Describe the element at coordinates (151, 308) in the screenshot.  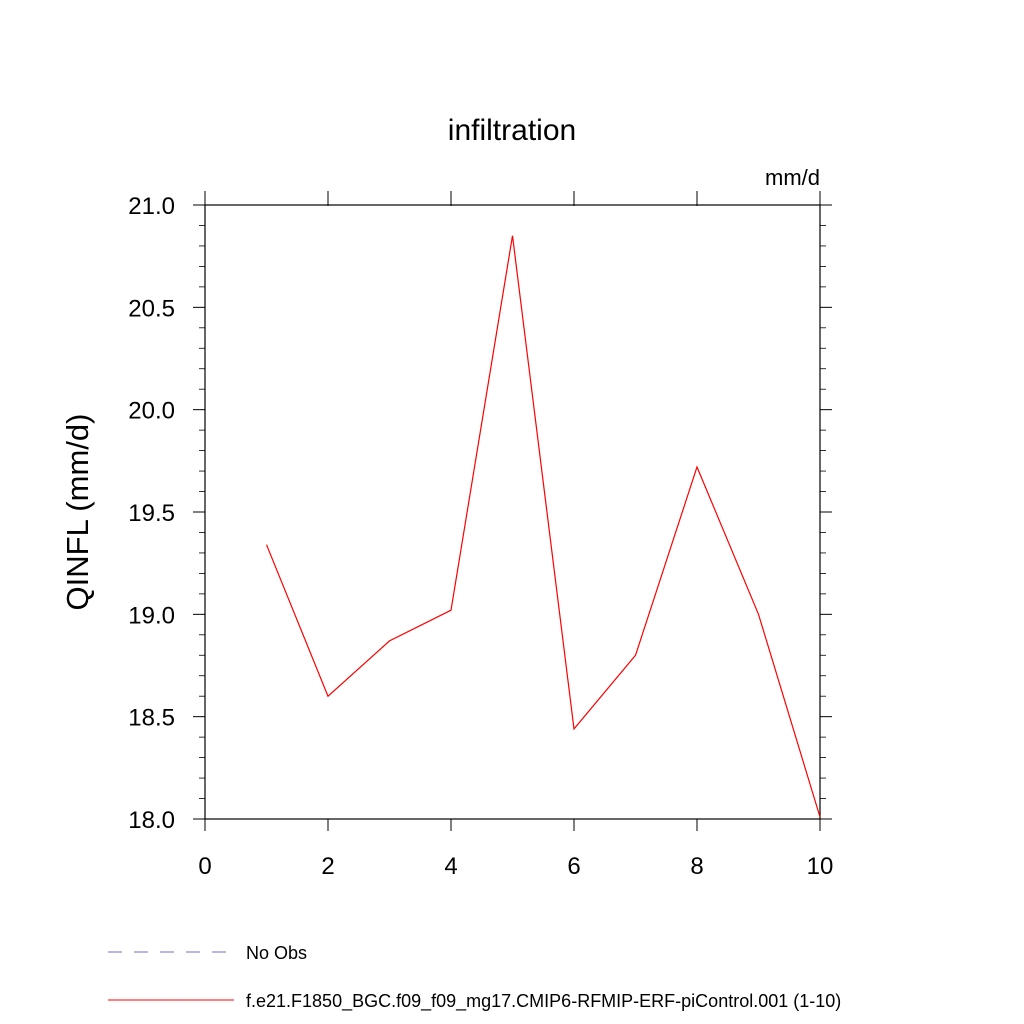
I see `y-tick-label: 20.5` at that location.